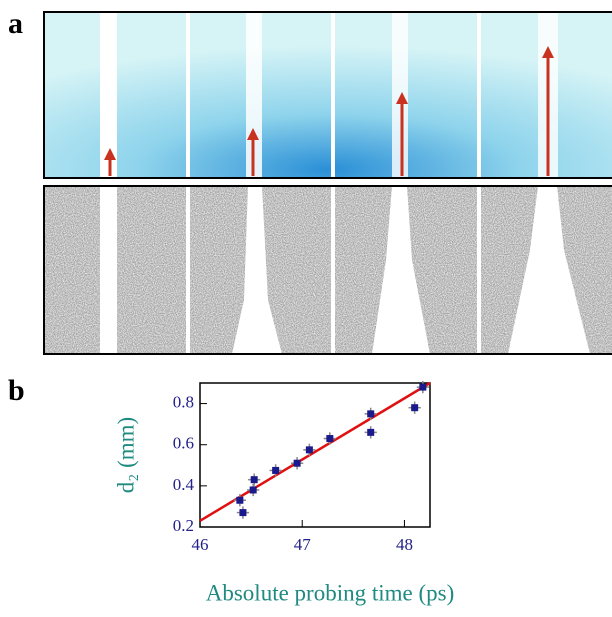  What do you see at coordinates (125, 455) in the screenshot?
I see `y-axis-label: d₂ (mm)` at bounding box center [125, 455].